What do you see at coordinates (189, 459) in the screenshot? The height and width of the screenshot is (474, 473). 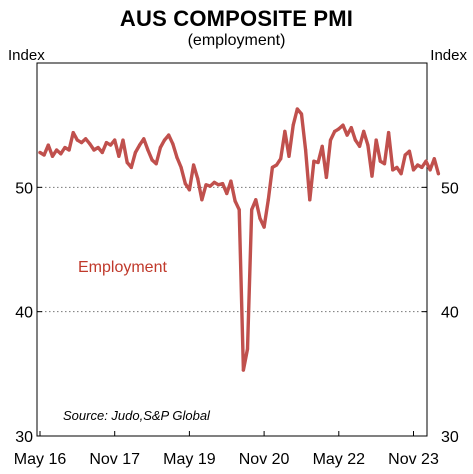 I see `x-tick-label: May 19` at bounding box center [189, 459].